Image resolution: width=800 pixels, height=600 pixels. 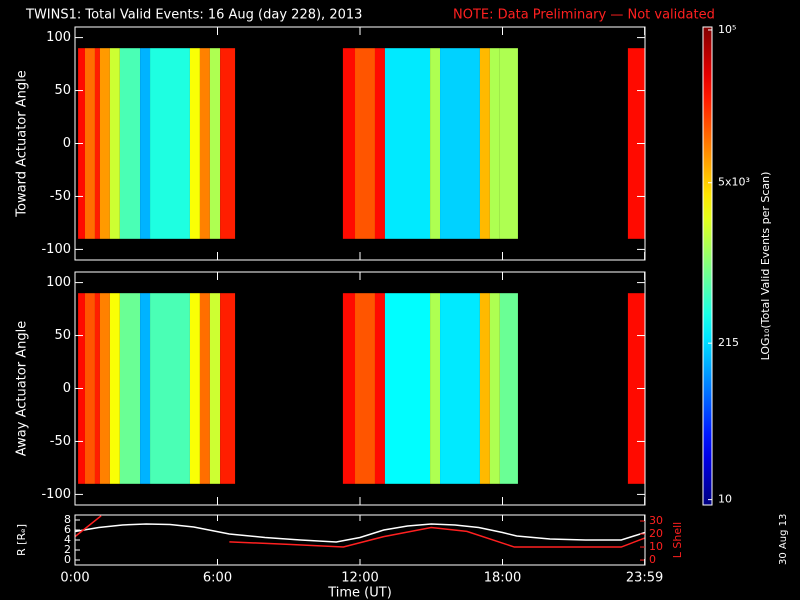 I want to click on y-axis-label: R [Rₑ], so click(x=21, y=540).